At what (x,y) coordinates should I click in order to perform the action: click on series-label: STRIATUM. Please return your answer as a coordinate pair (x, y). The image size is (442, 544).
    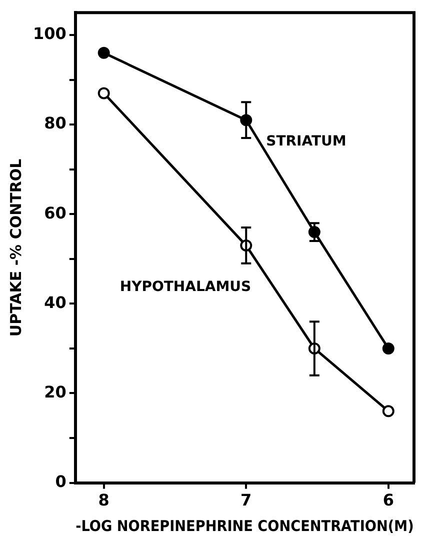
    Looking at the image, I should click on (306, 142).